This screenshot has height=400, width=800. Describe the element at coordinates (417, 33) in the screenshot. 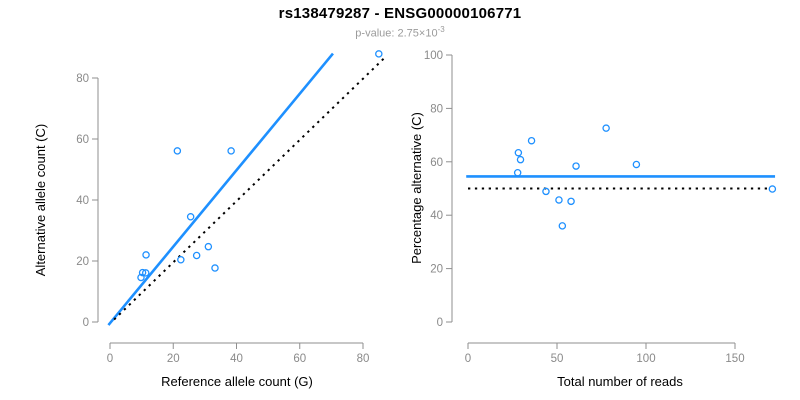

I see `pvalue-base: 2.75×10` at that location.